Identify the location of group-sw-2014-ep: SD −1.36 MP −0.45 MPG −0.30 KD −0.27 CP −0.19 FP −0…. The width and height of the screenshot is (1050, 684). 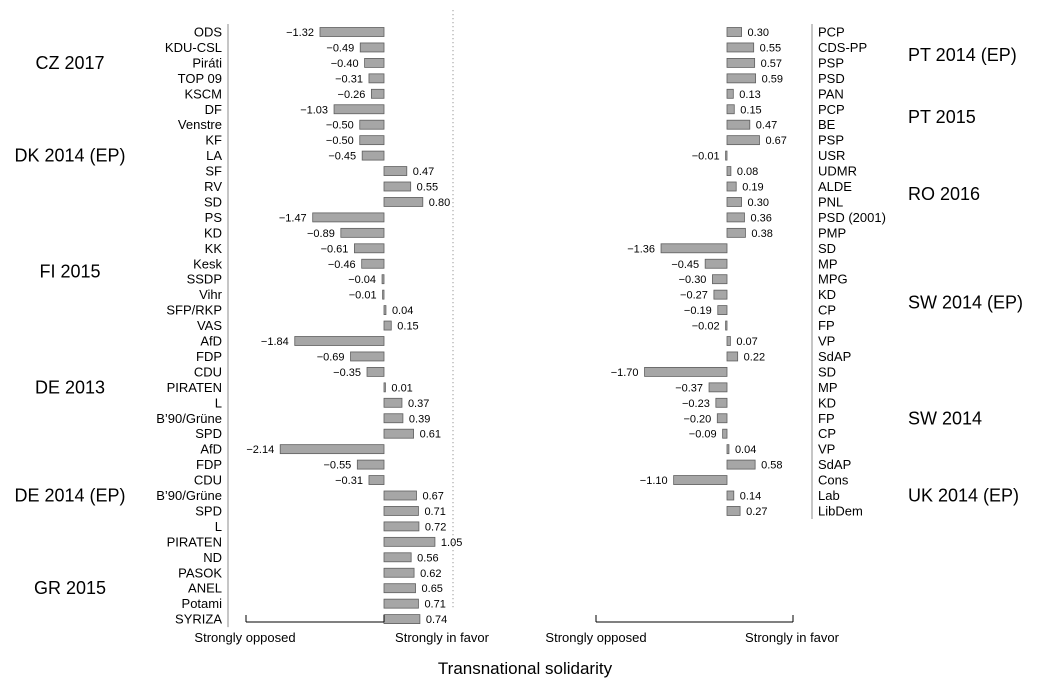
(825, 302).